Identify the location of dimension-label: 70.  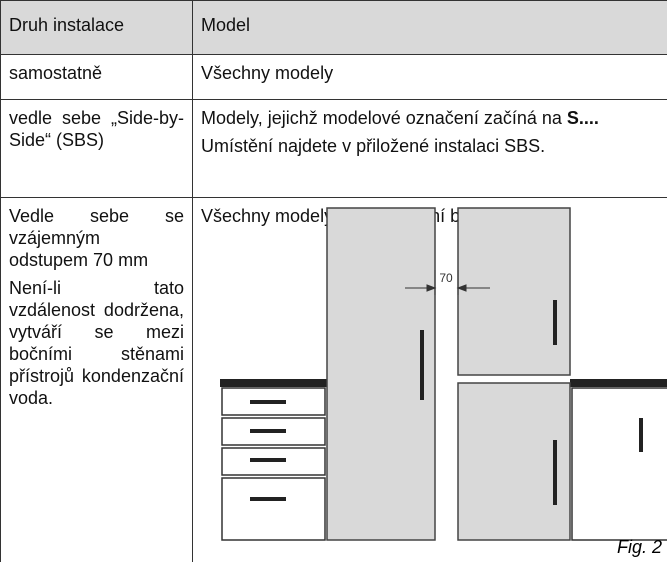
(446, 278).